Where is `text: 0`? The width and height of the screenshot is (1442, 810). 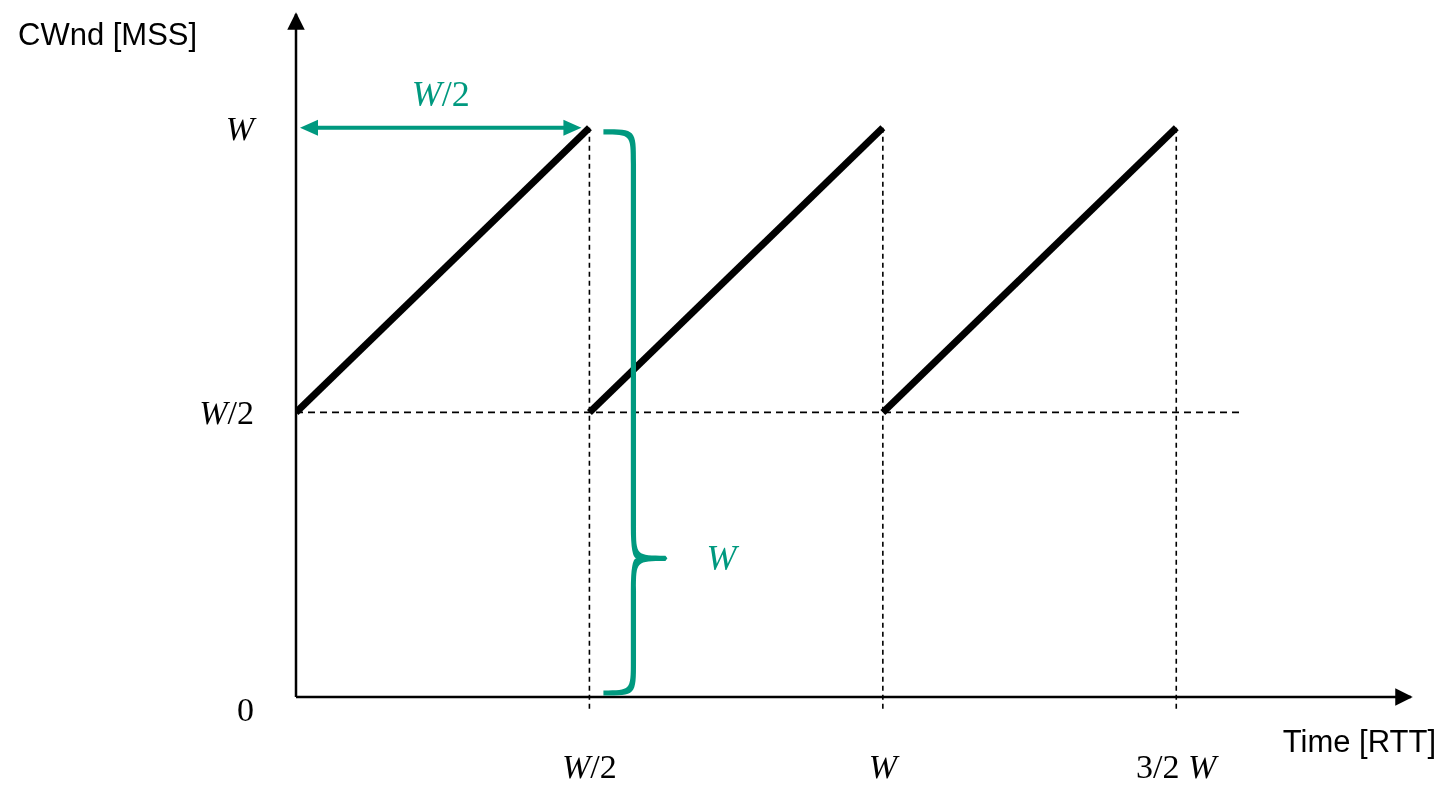
text: 0 is located at coordinates (245, 709).